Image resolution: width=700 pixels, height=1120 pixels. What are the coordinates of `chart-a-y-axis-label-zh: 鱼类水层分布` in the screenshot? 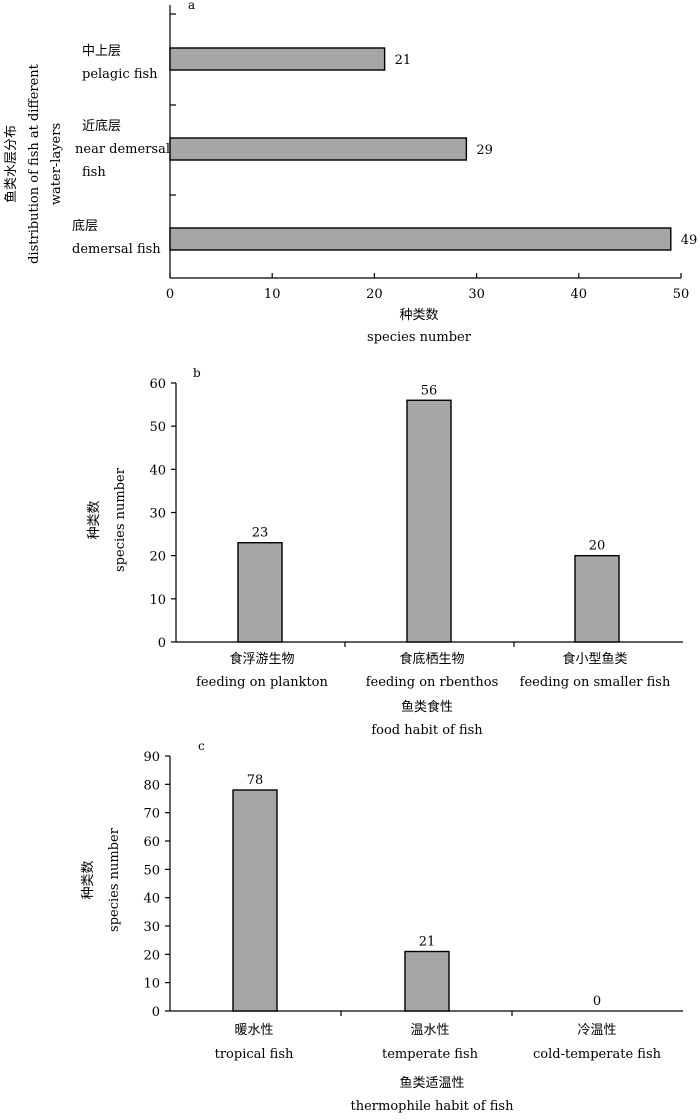 It's located at (11, 164).